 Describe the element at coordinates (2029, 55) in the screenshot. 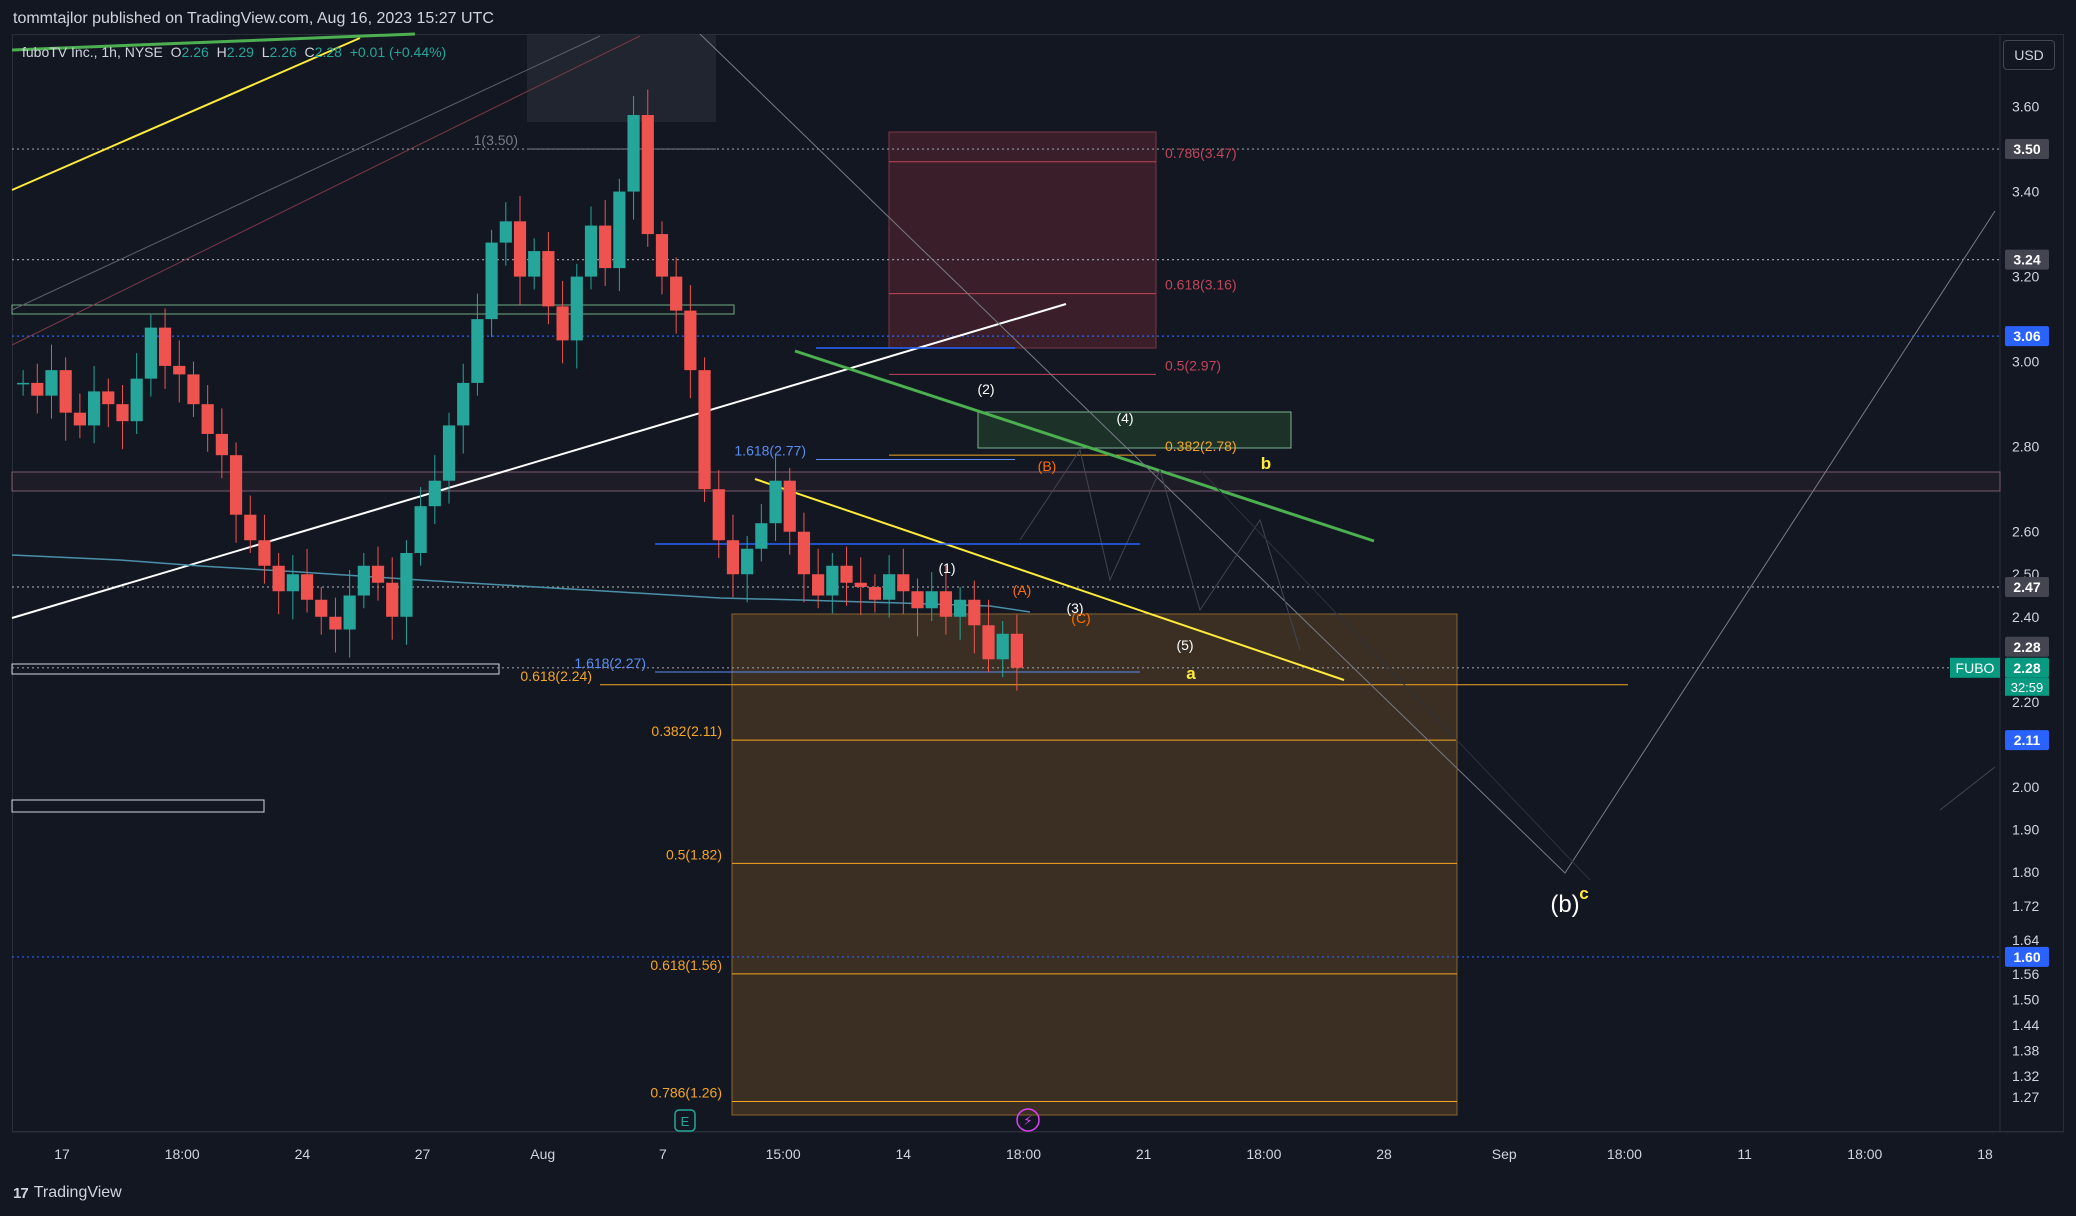

I see `currency-button: USD` at that location.